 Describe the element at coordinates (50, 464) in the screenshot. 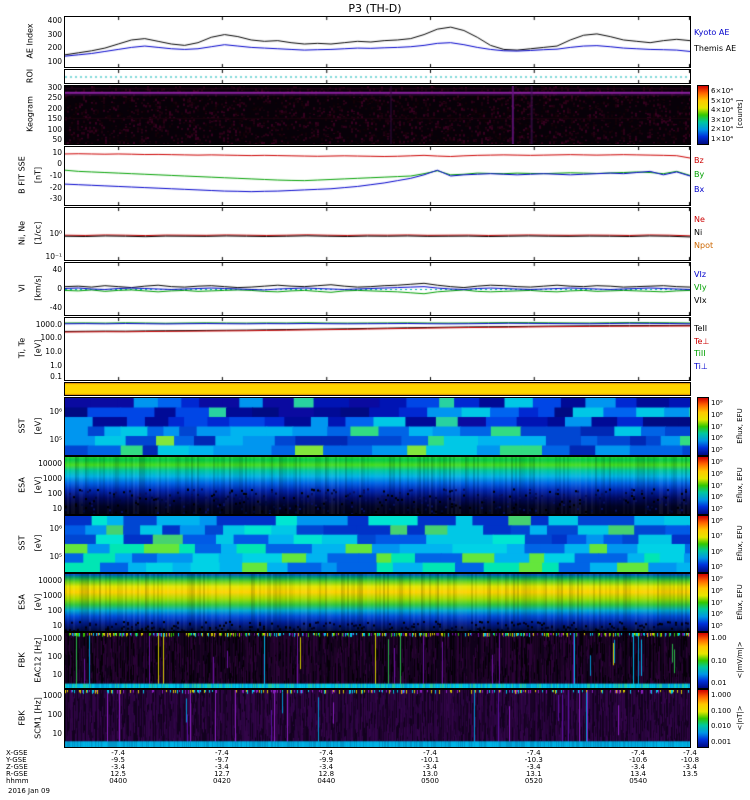

I see `ytick-esa_electrons: 10000` at that location.